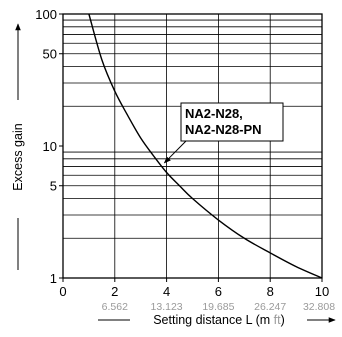  I want to click on x-tick-label: 4, so click(166, 291).